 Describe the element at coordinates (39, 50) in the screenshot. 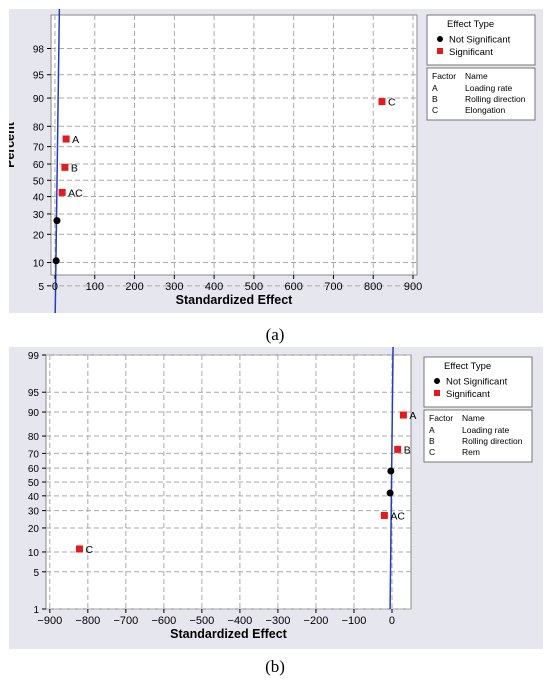

I see `y-tick-label: 98` at that location.